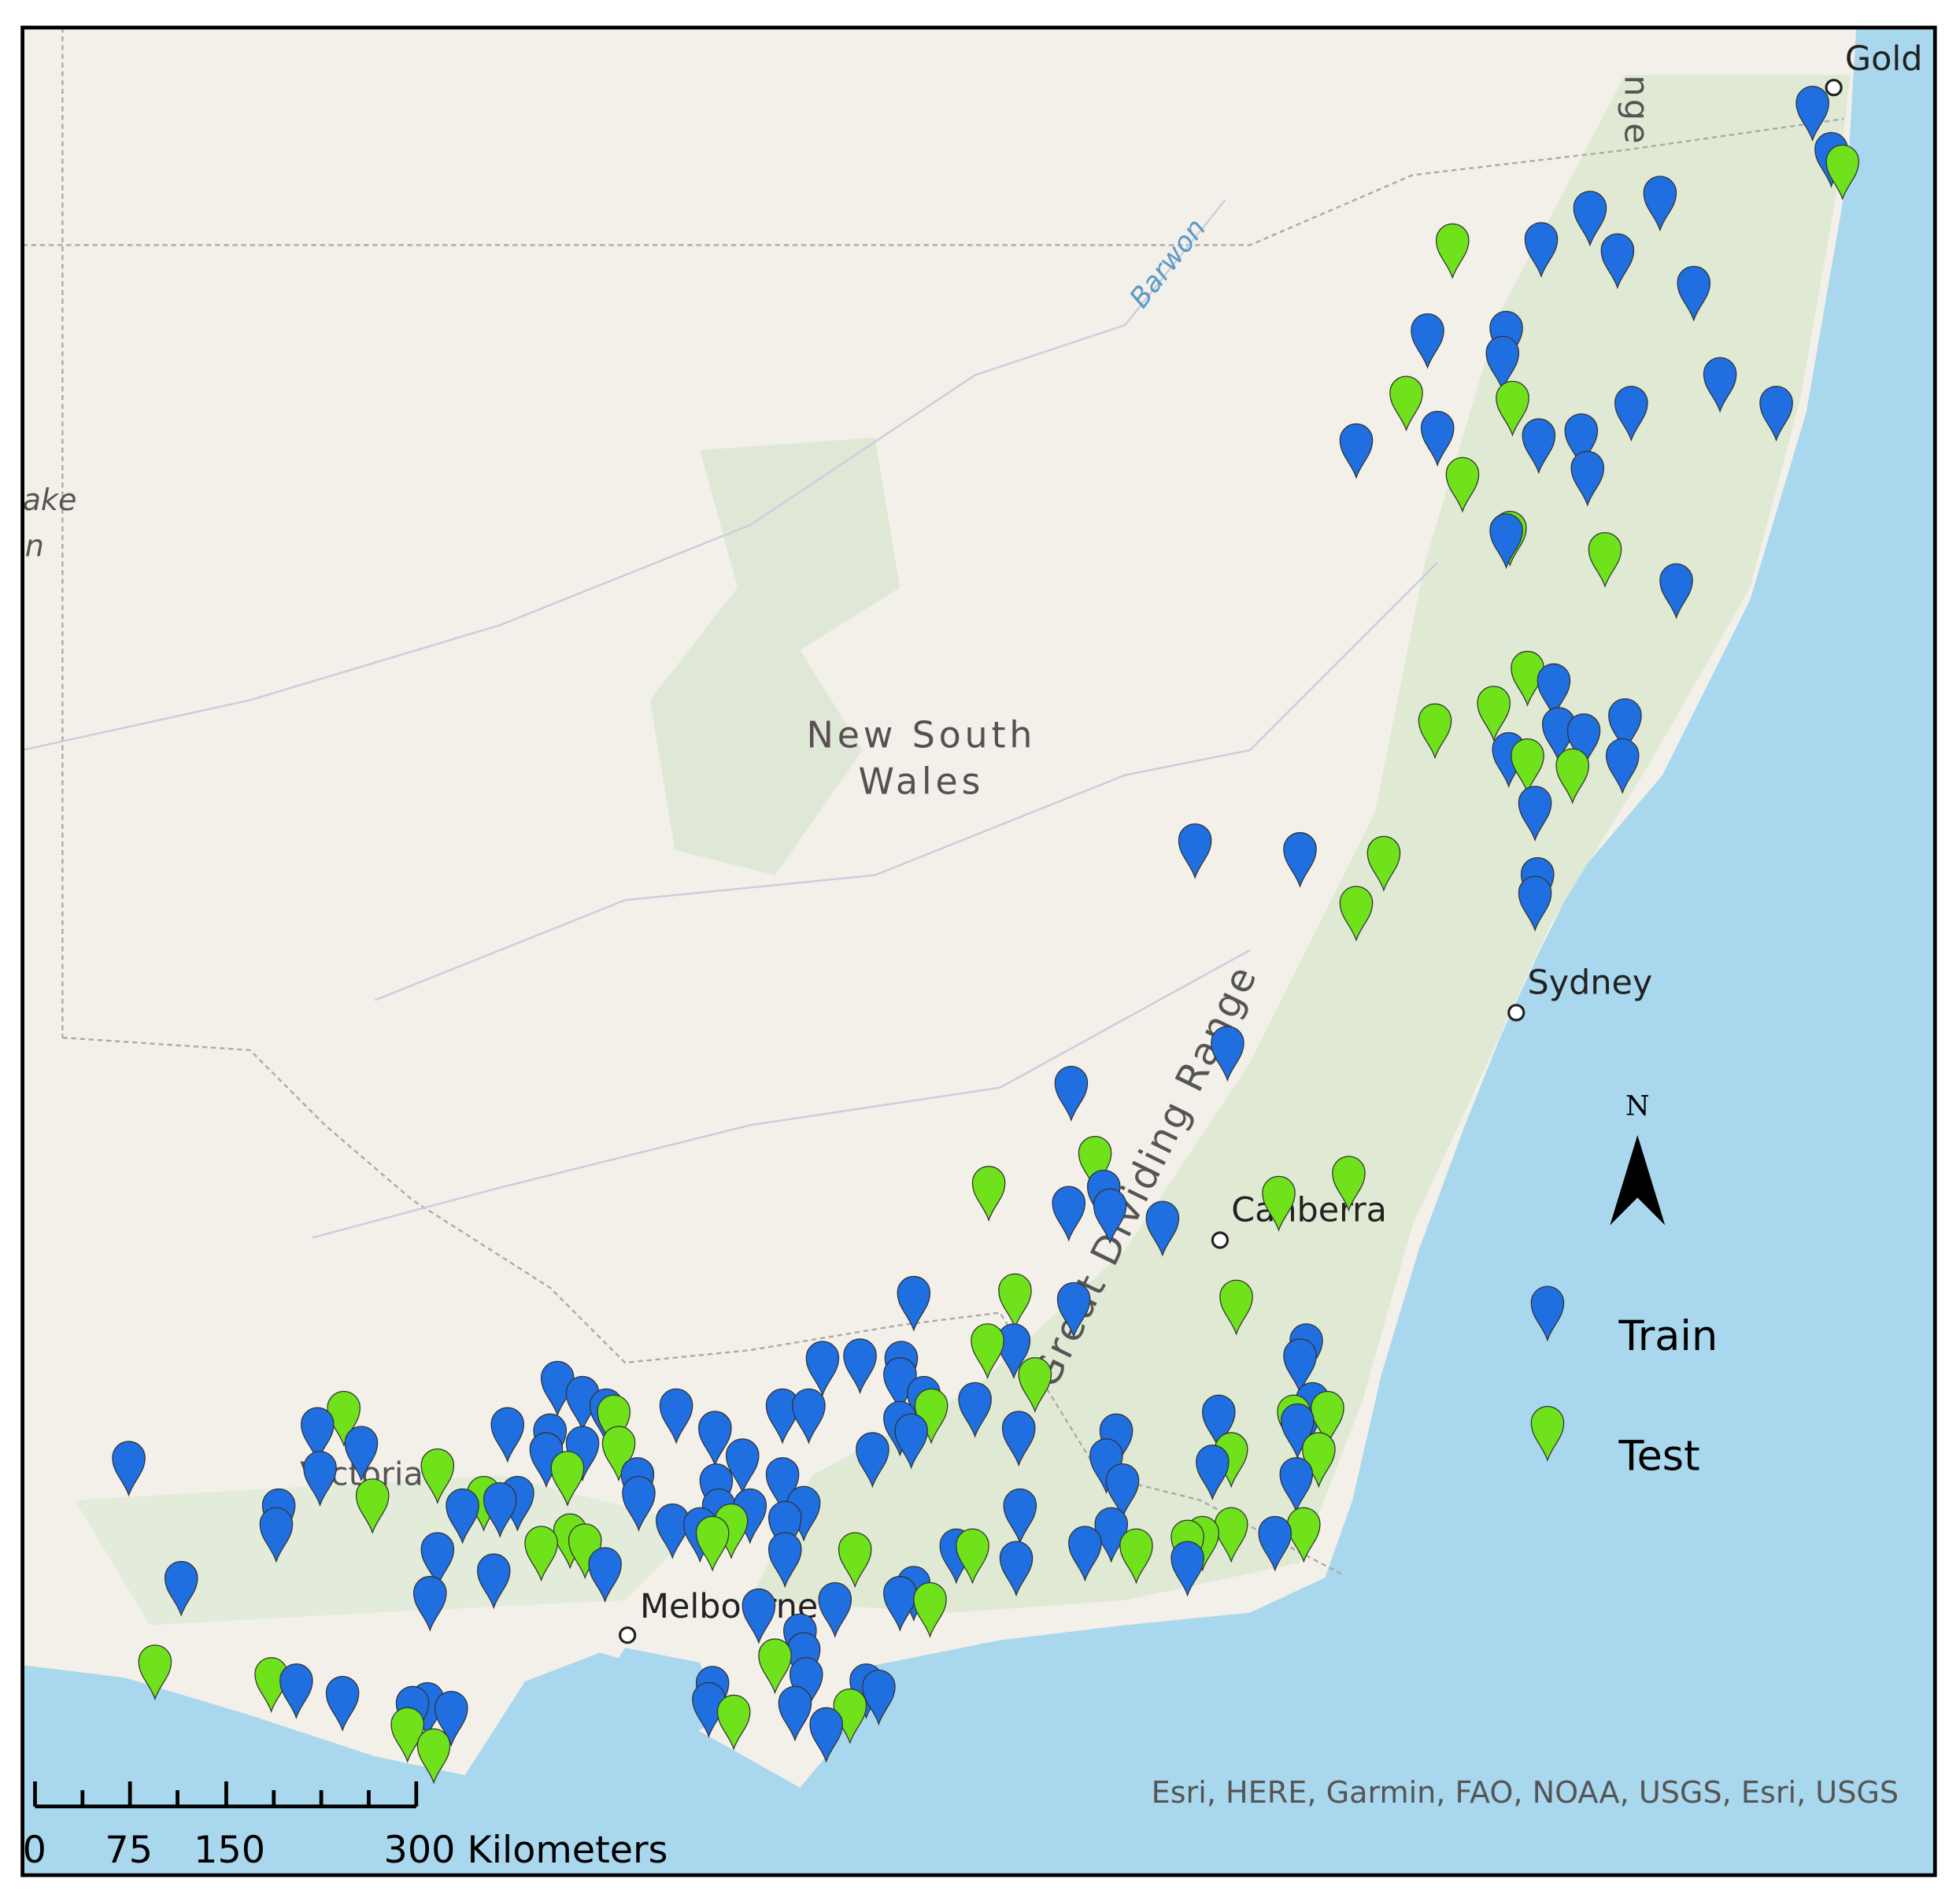  Describe the element at coordinates (1590, 983) in the screenshot. I see `place-label: Sydney` at that location.